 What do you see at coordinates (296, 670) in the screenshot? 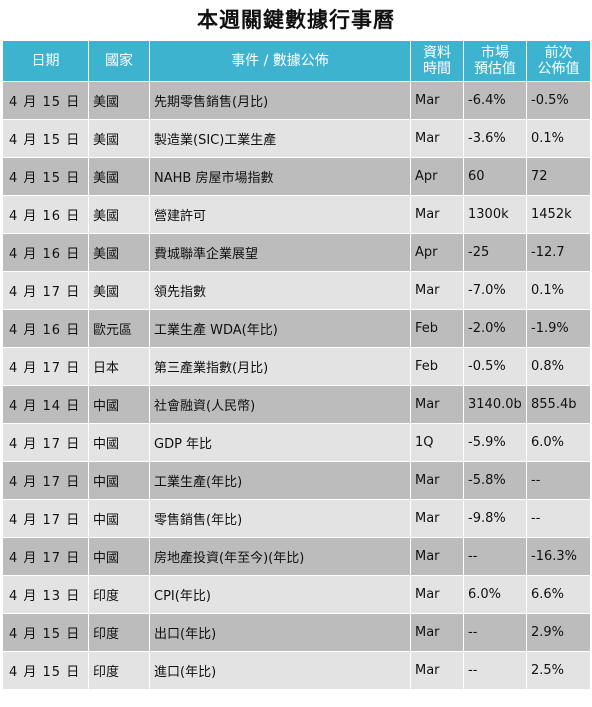
I see `table-row: 4 月 15 日印度 進口(年比) Mar -- 2.5%` at bounding box center [296, 670].